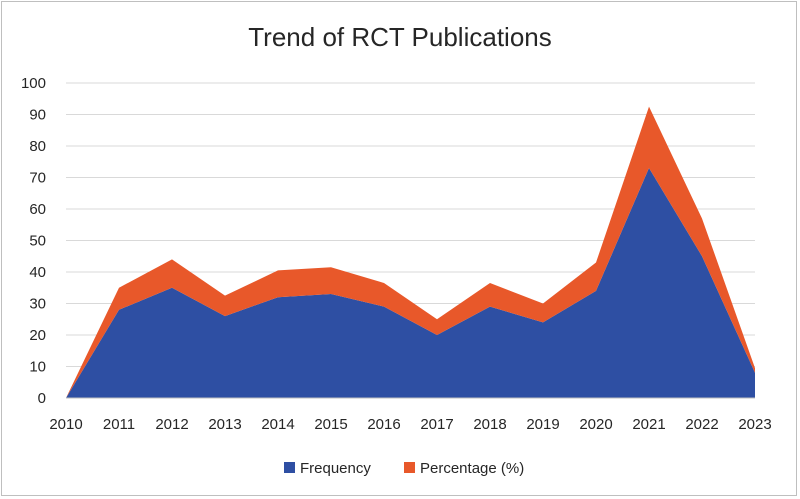  I want to click on legend-label: Percentage (%), so click(472, 468).